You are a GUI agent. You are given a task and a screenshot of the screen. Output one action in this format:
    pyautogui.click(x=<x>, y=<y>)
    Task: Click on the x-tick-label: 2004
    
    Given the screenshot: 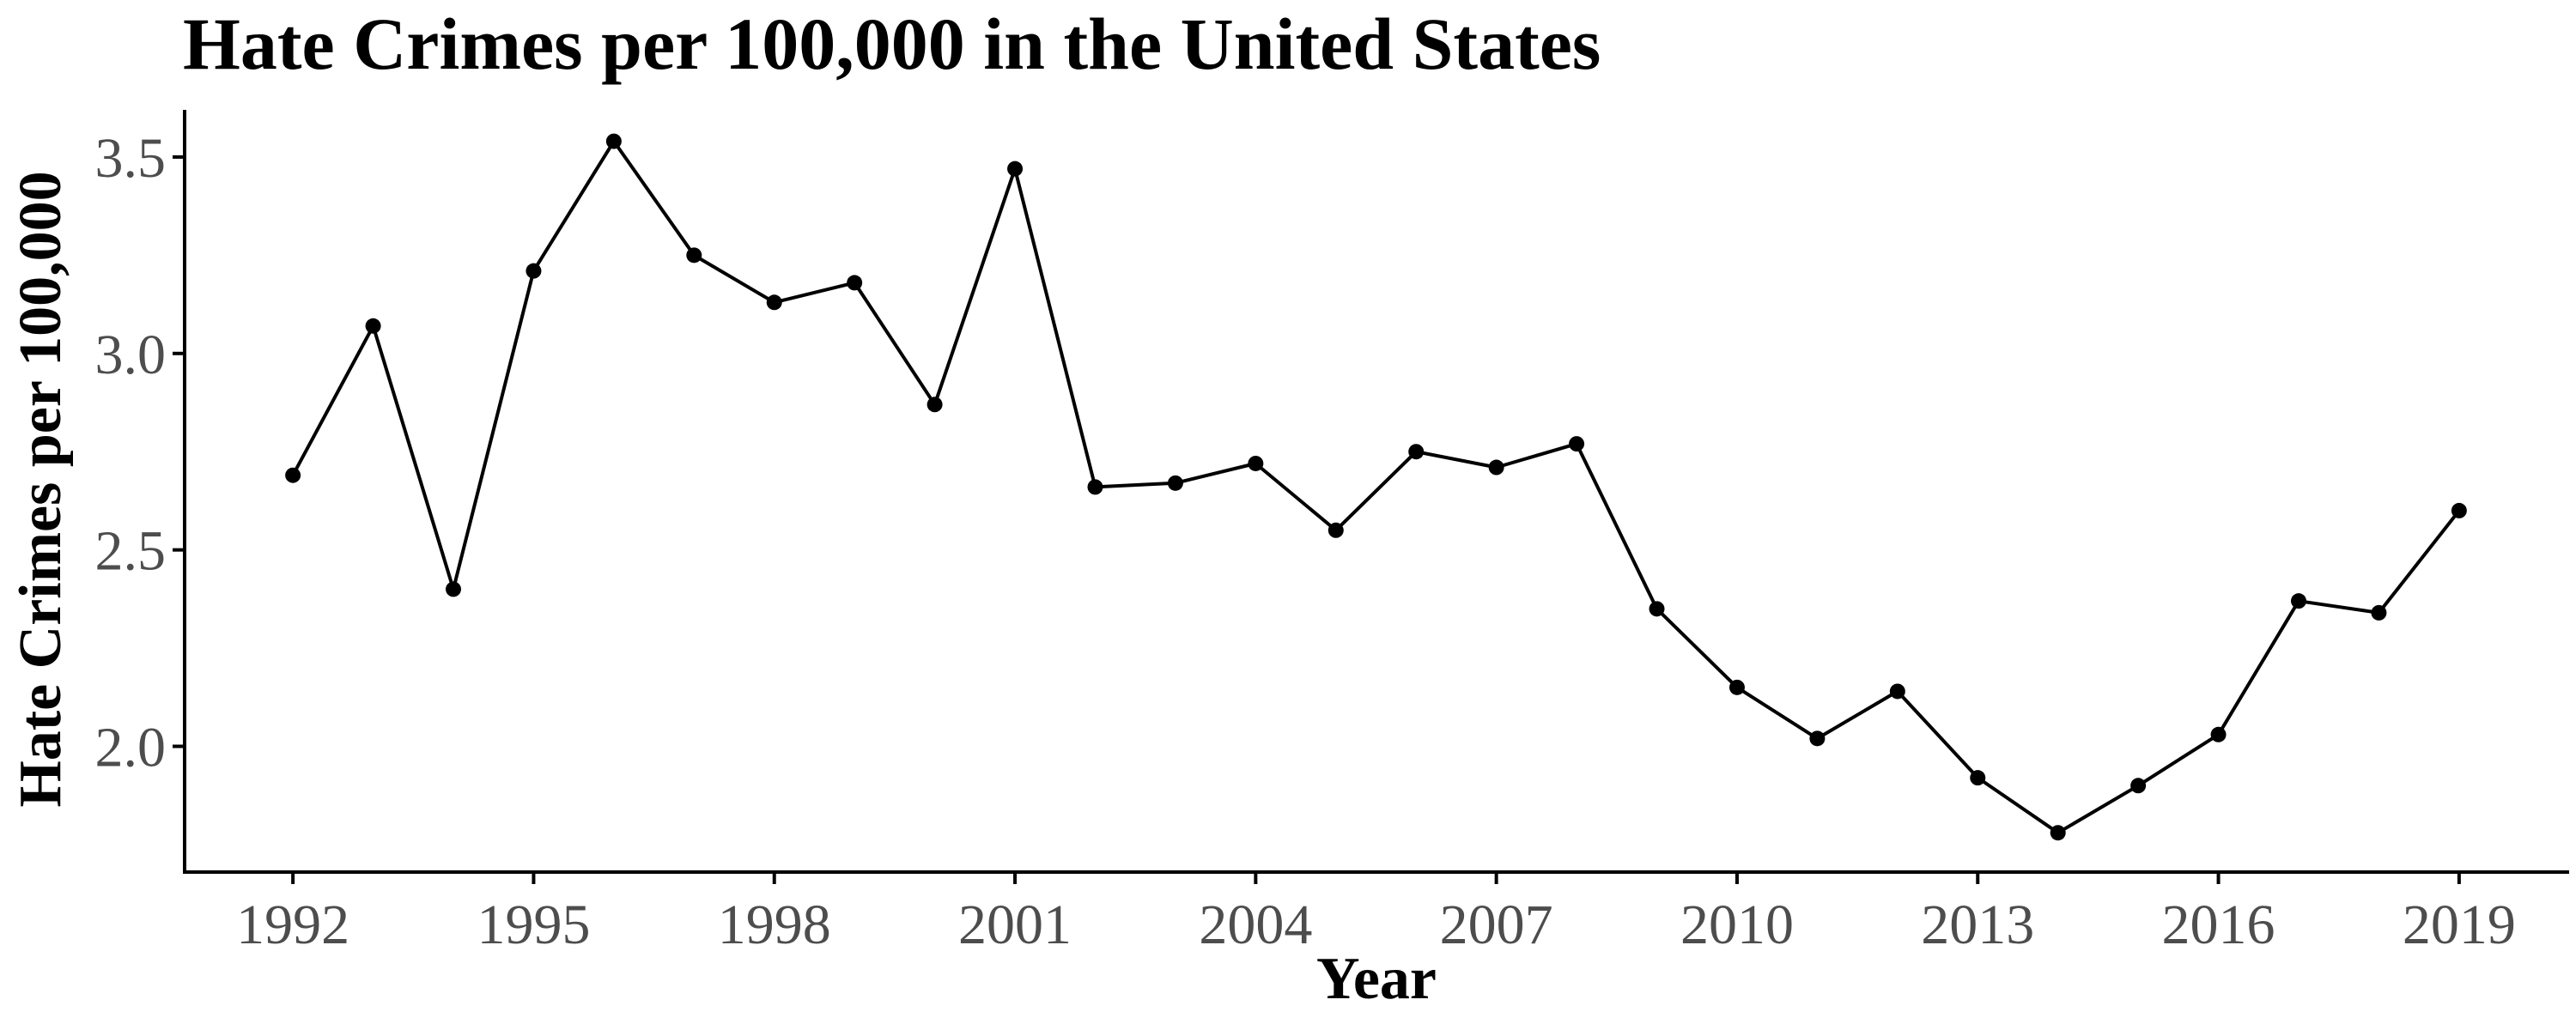 What is the action you would take?
    pyautogui.click(x=1255, y=925)
    